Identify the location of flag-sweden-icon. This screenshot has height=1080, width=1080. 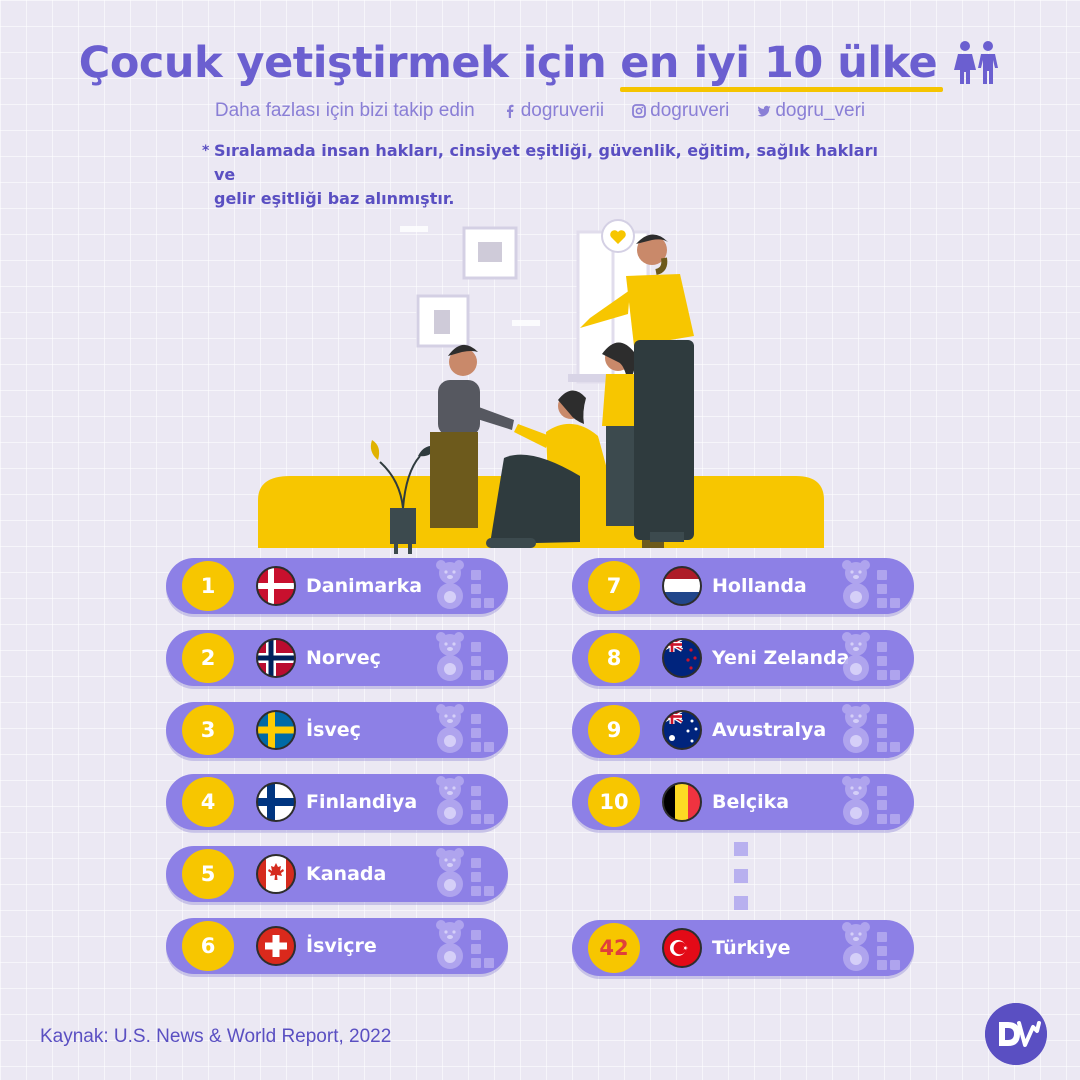
(276, 730).